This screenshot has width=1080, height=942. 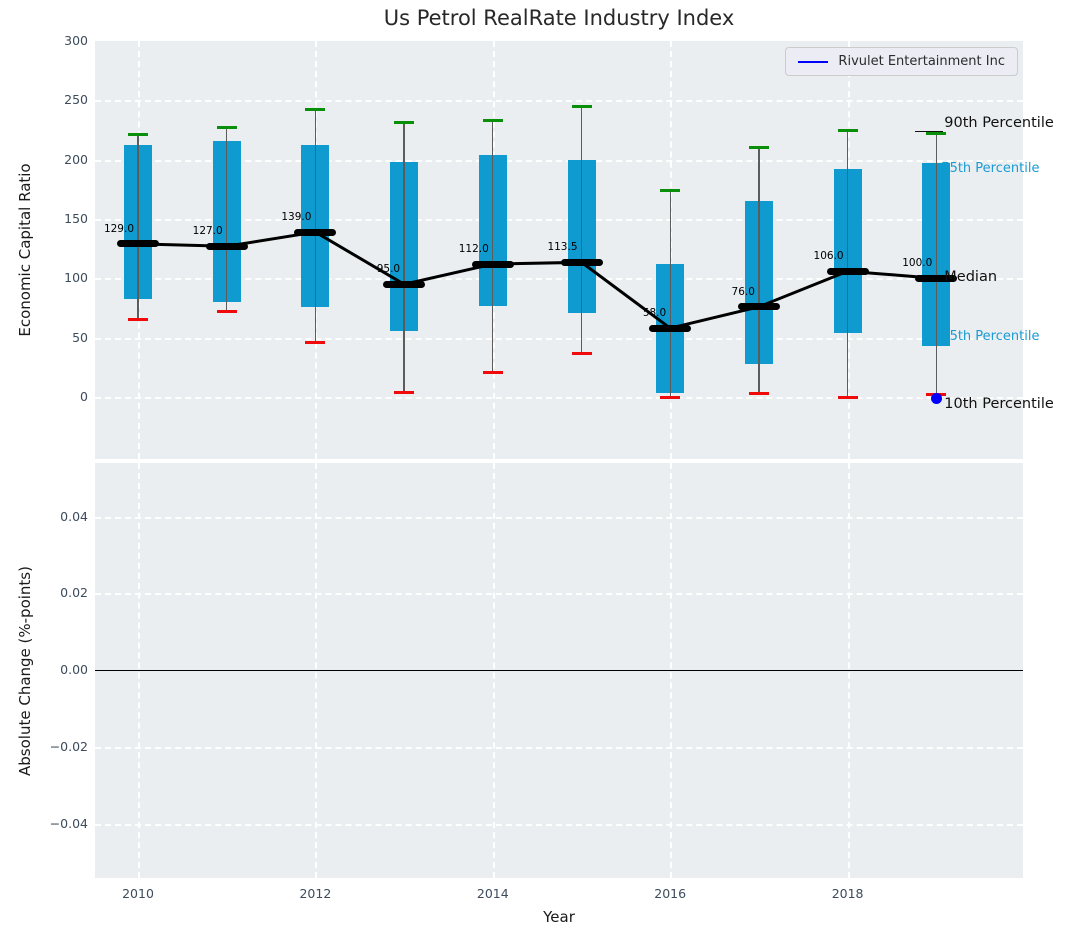 What do you see at coordinates (388, 269) in the screenshot?
I see `median-value-label-2013: 95.0` at bounding box center [388, 269].